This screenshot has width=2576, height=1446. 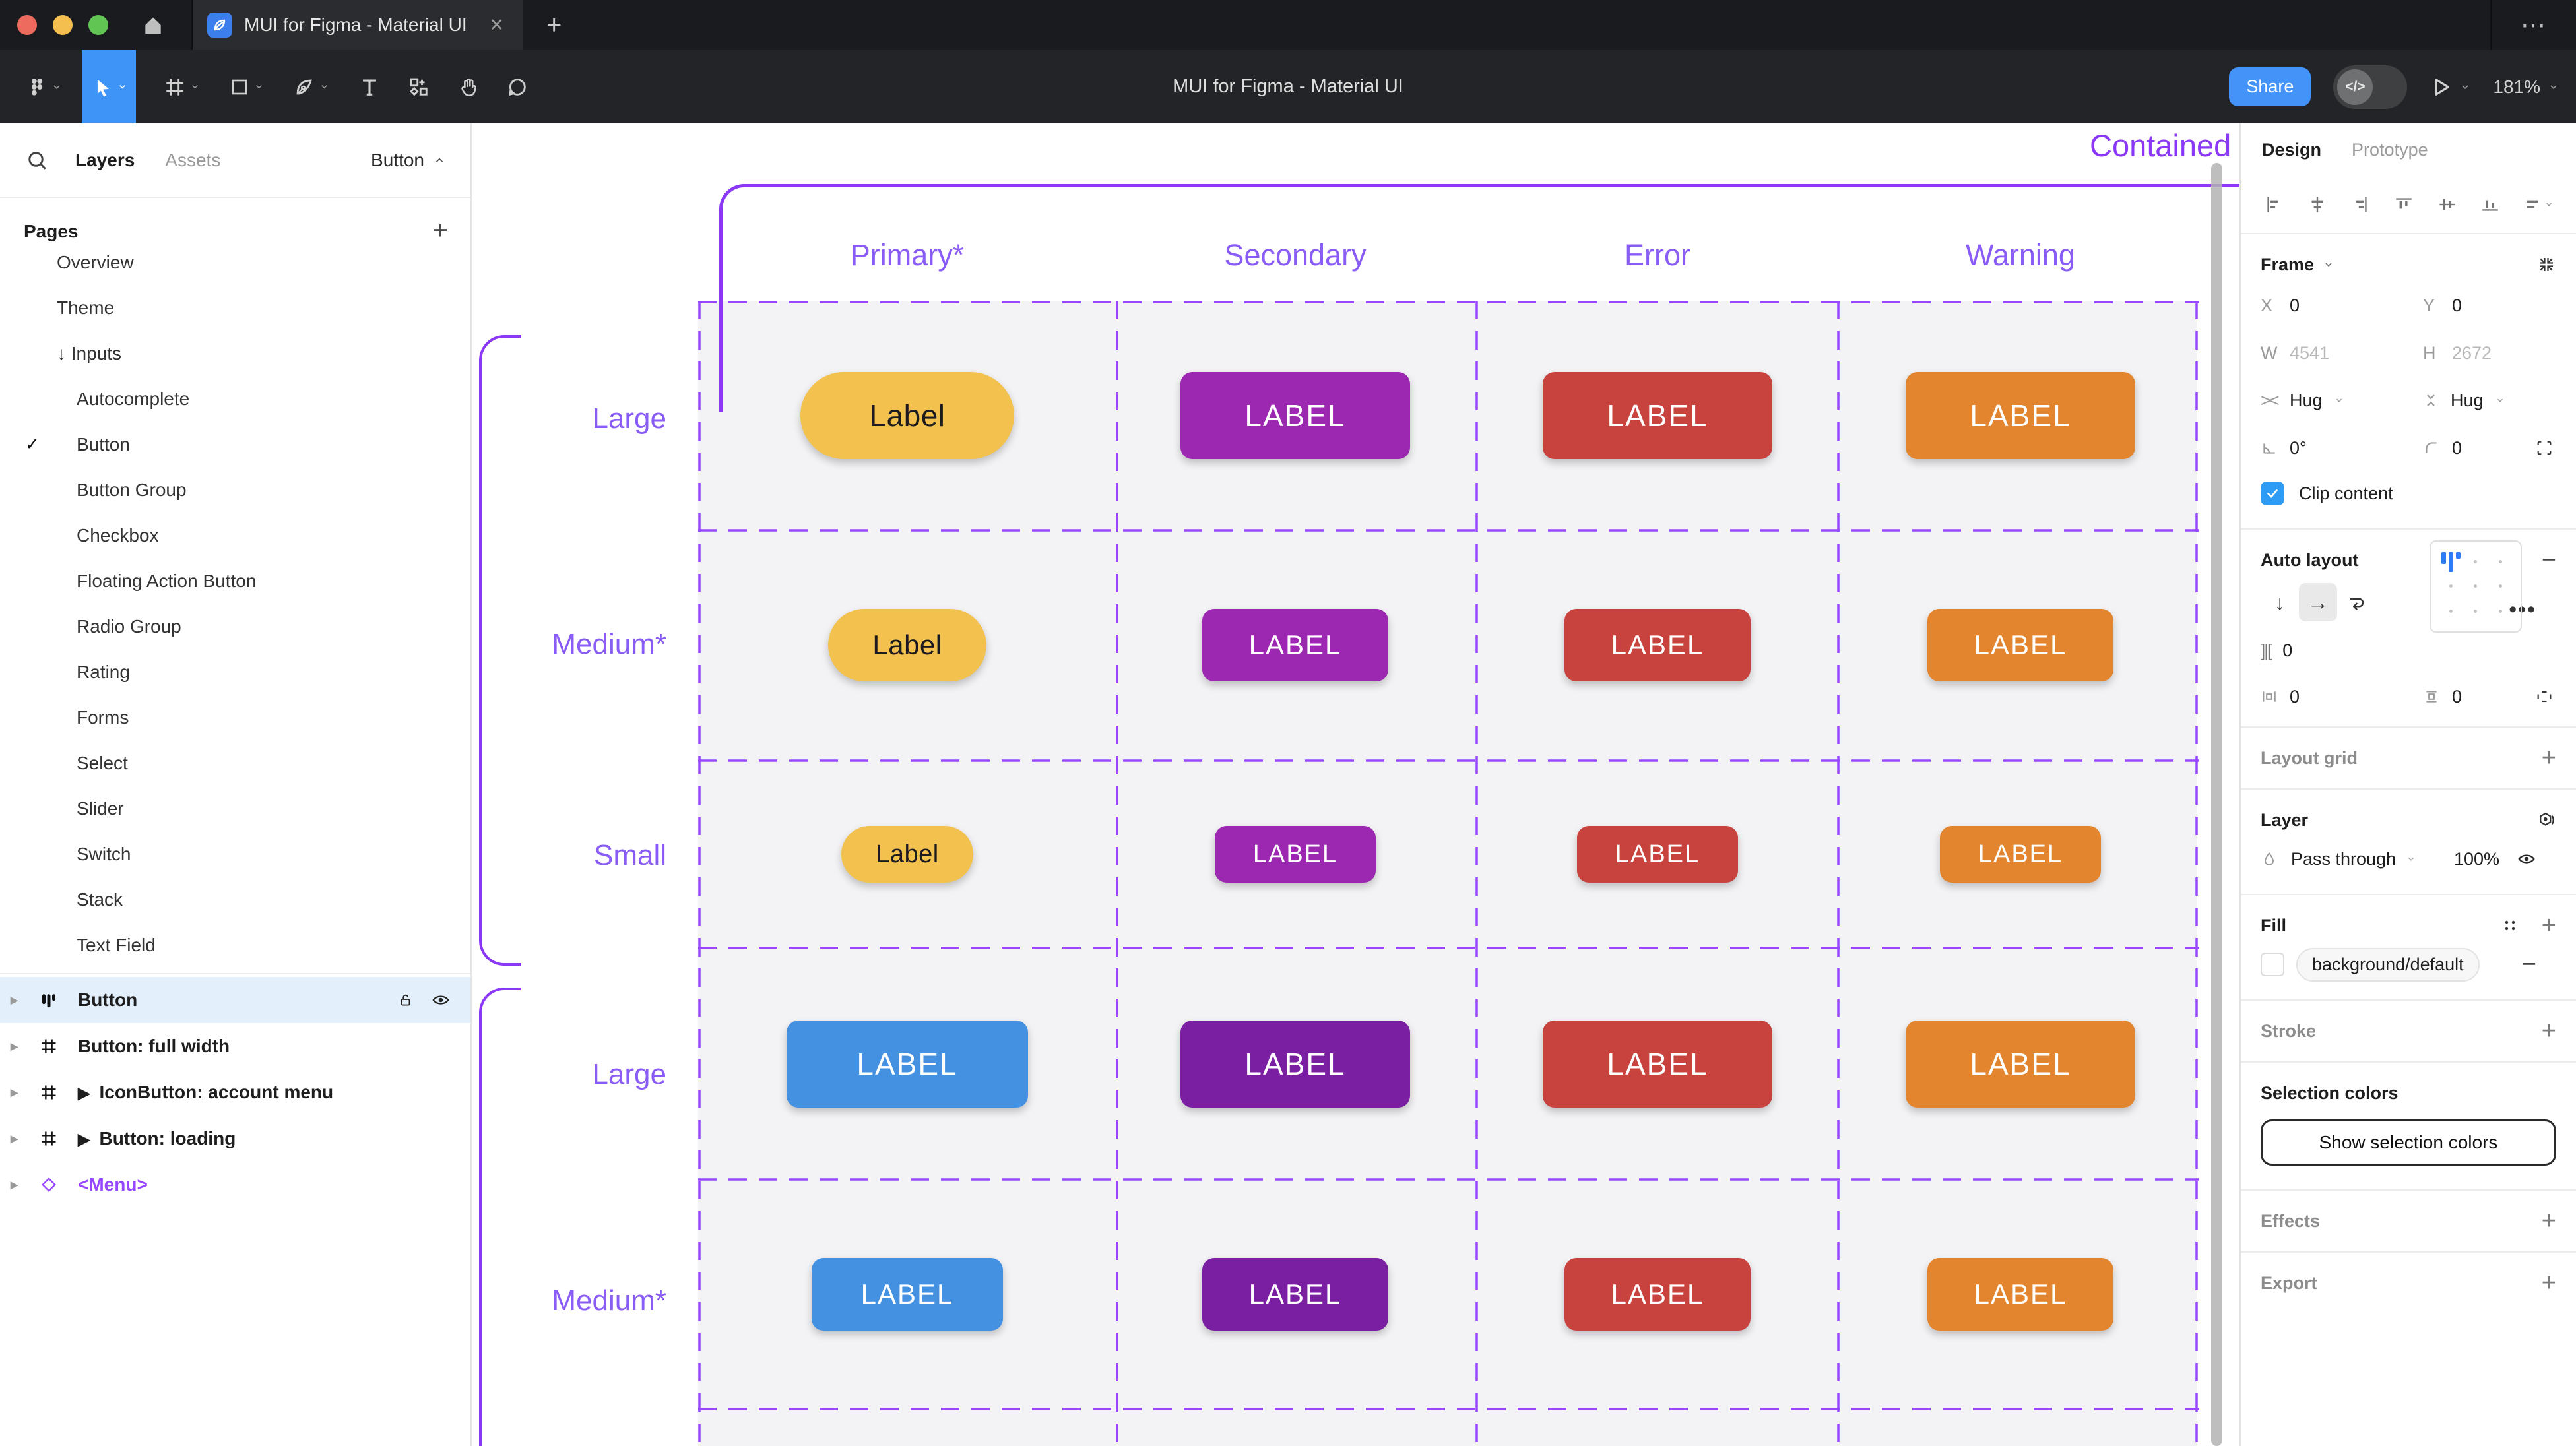 I want to click on minimize-window-button, so click(x=63, y=25).